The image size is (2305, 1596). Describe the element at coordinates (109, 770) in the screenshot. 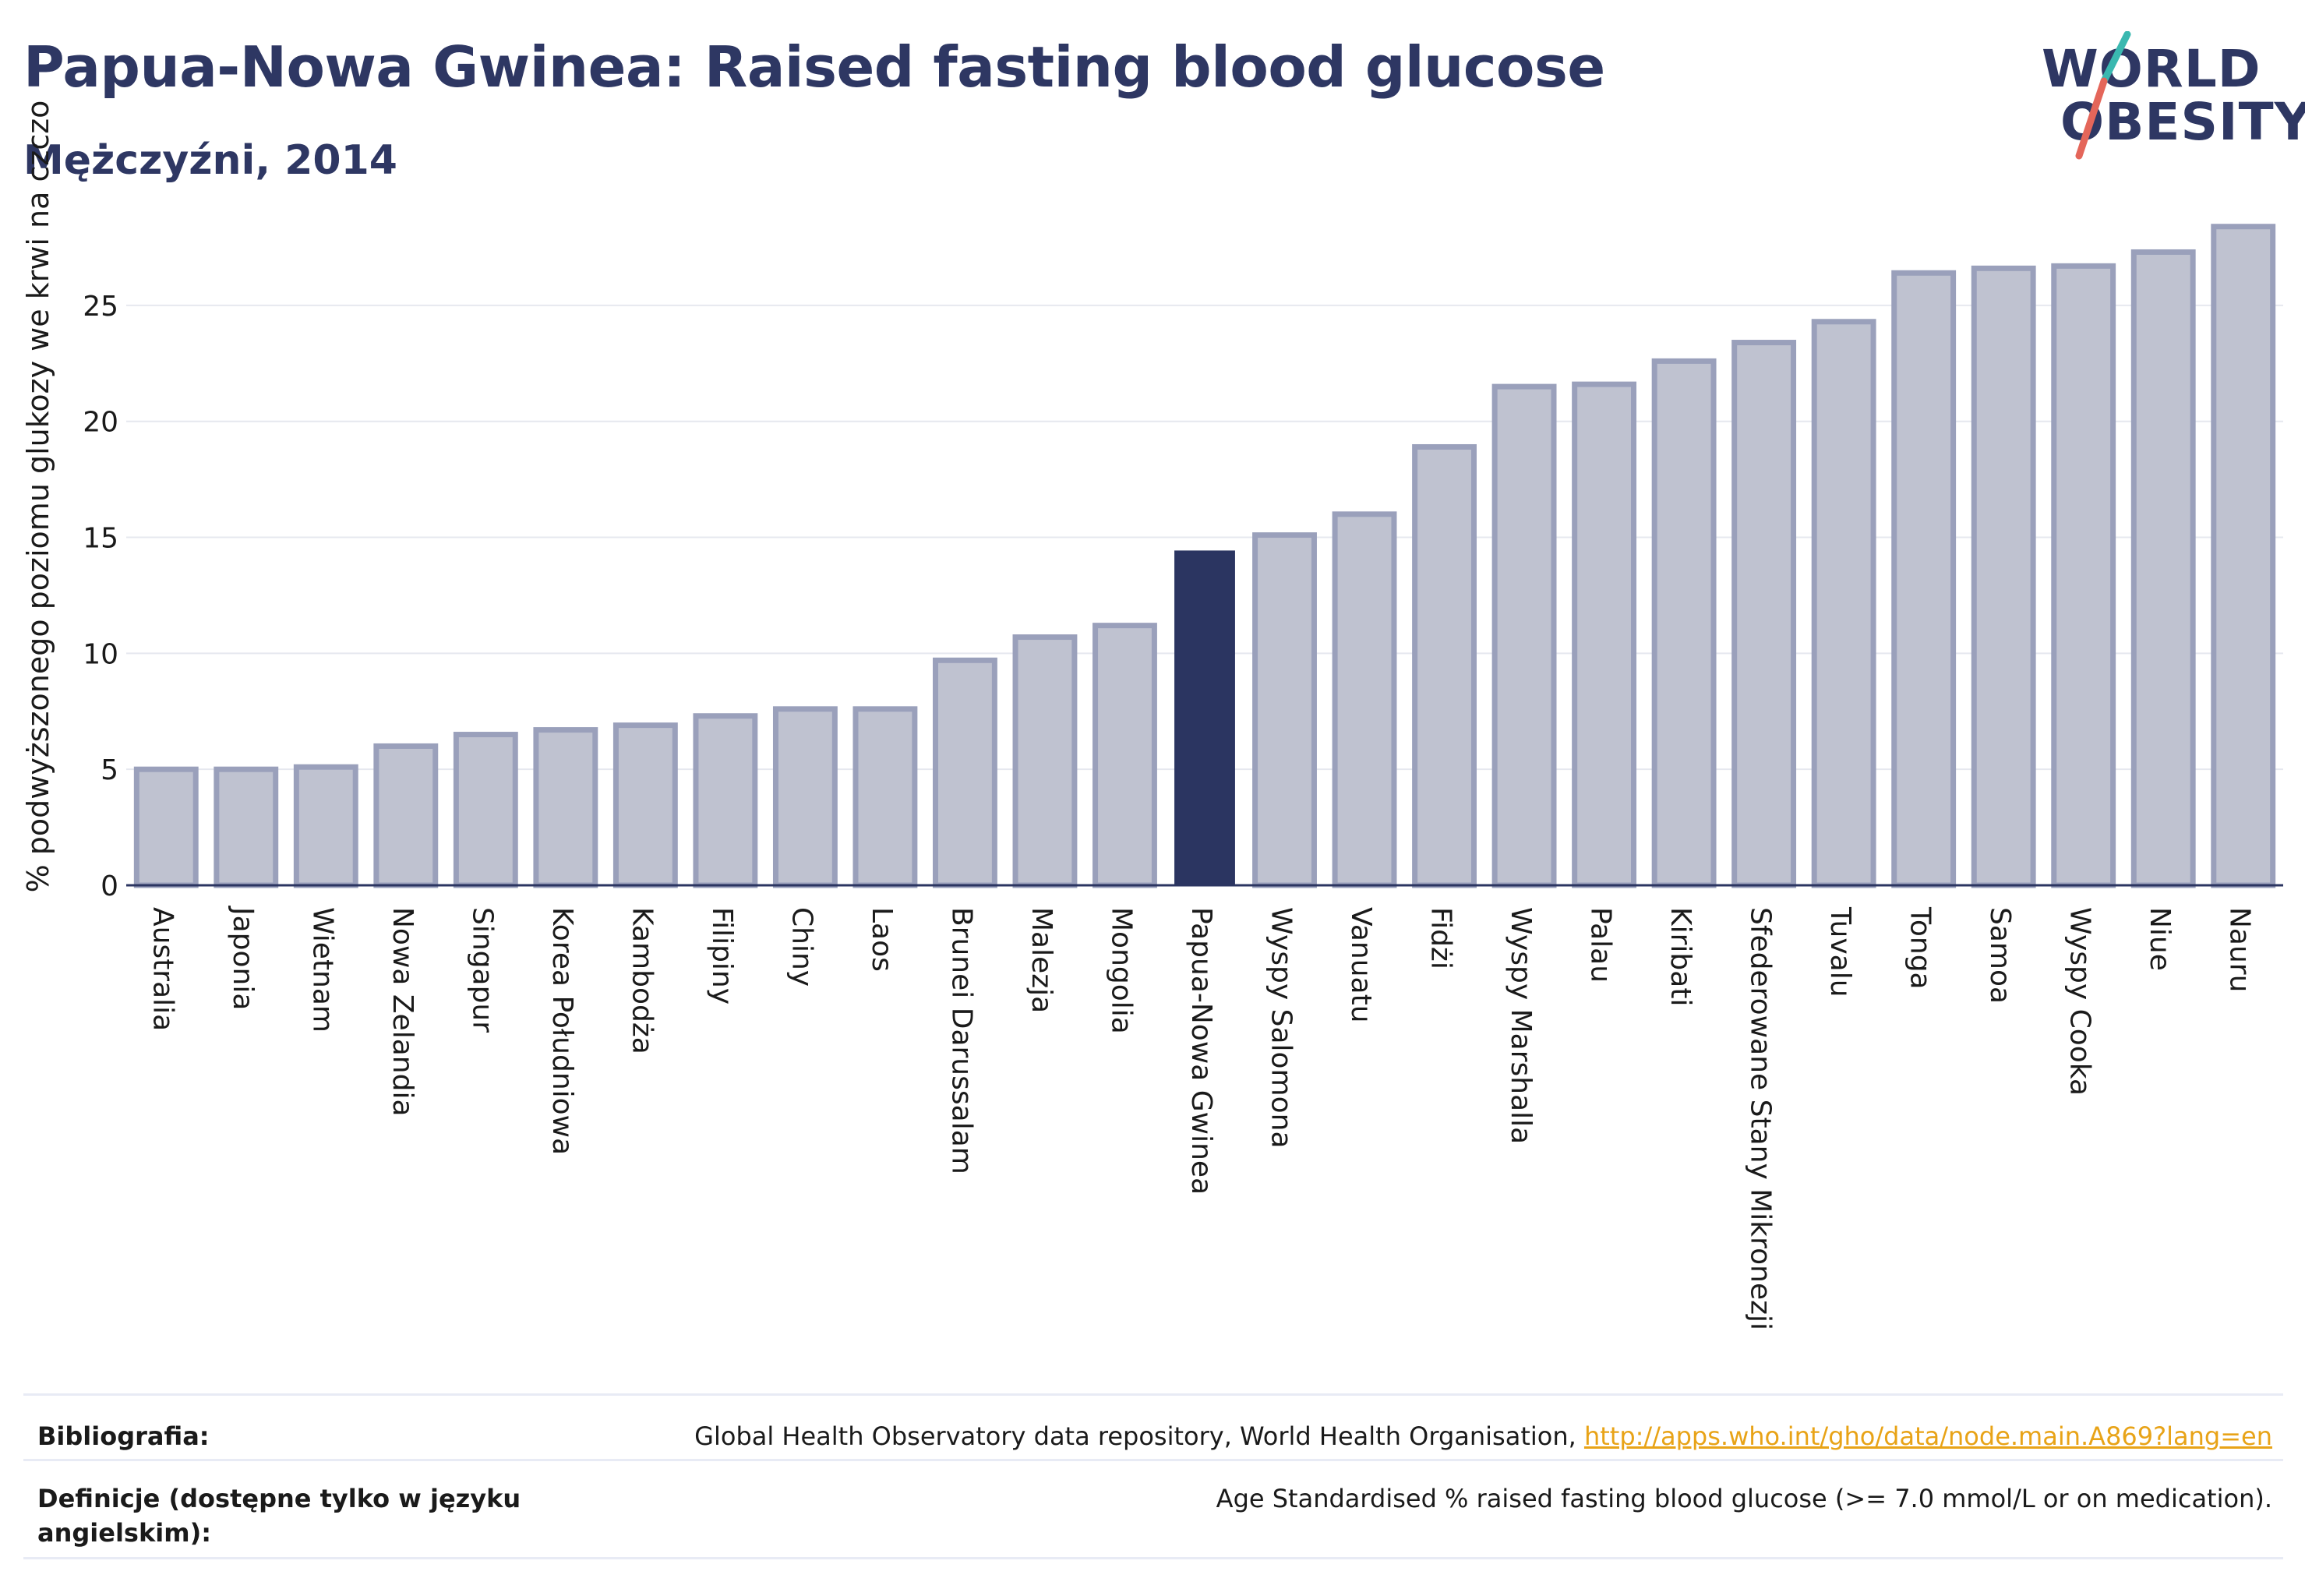

I see `y-tick-label: 5` at that location.